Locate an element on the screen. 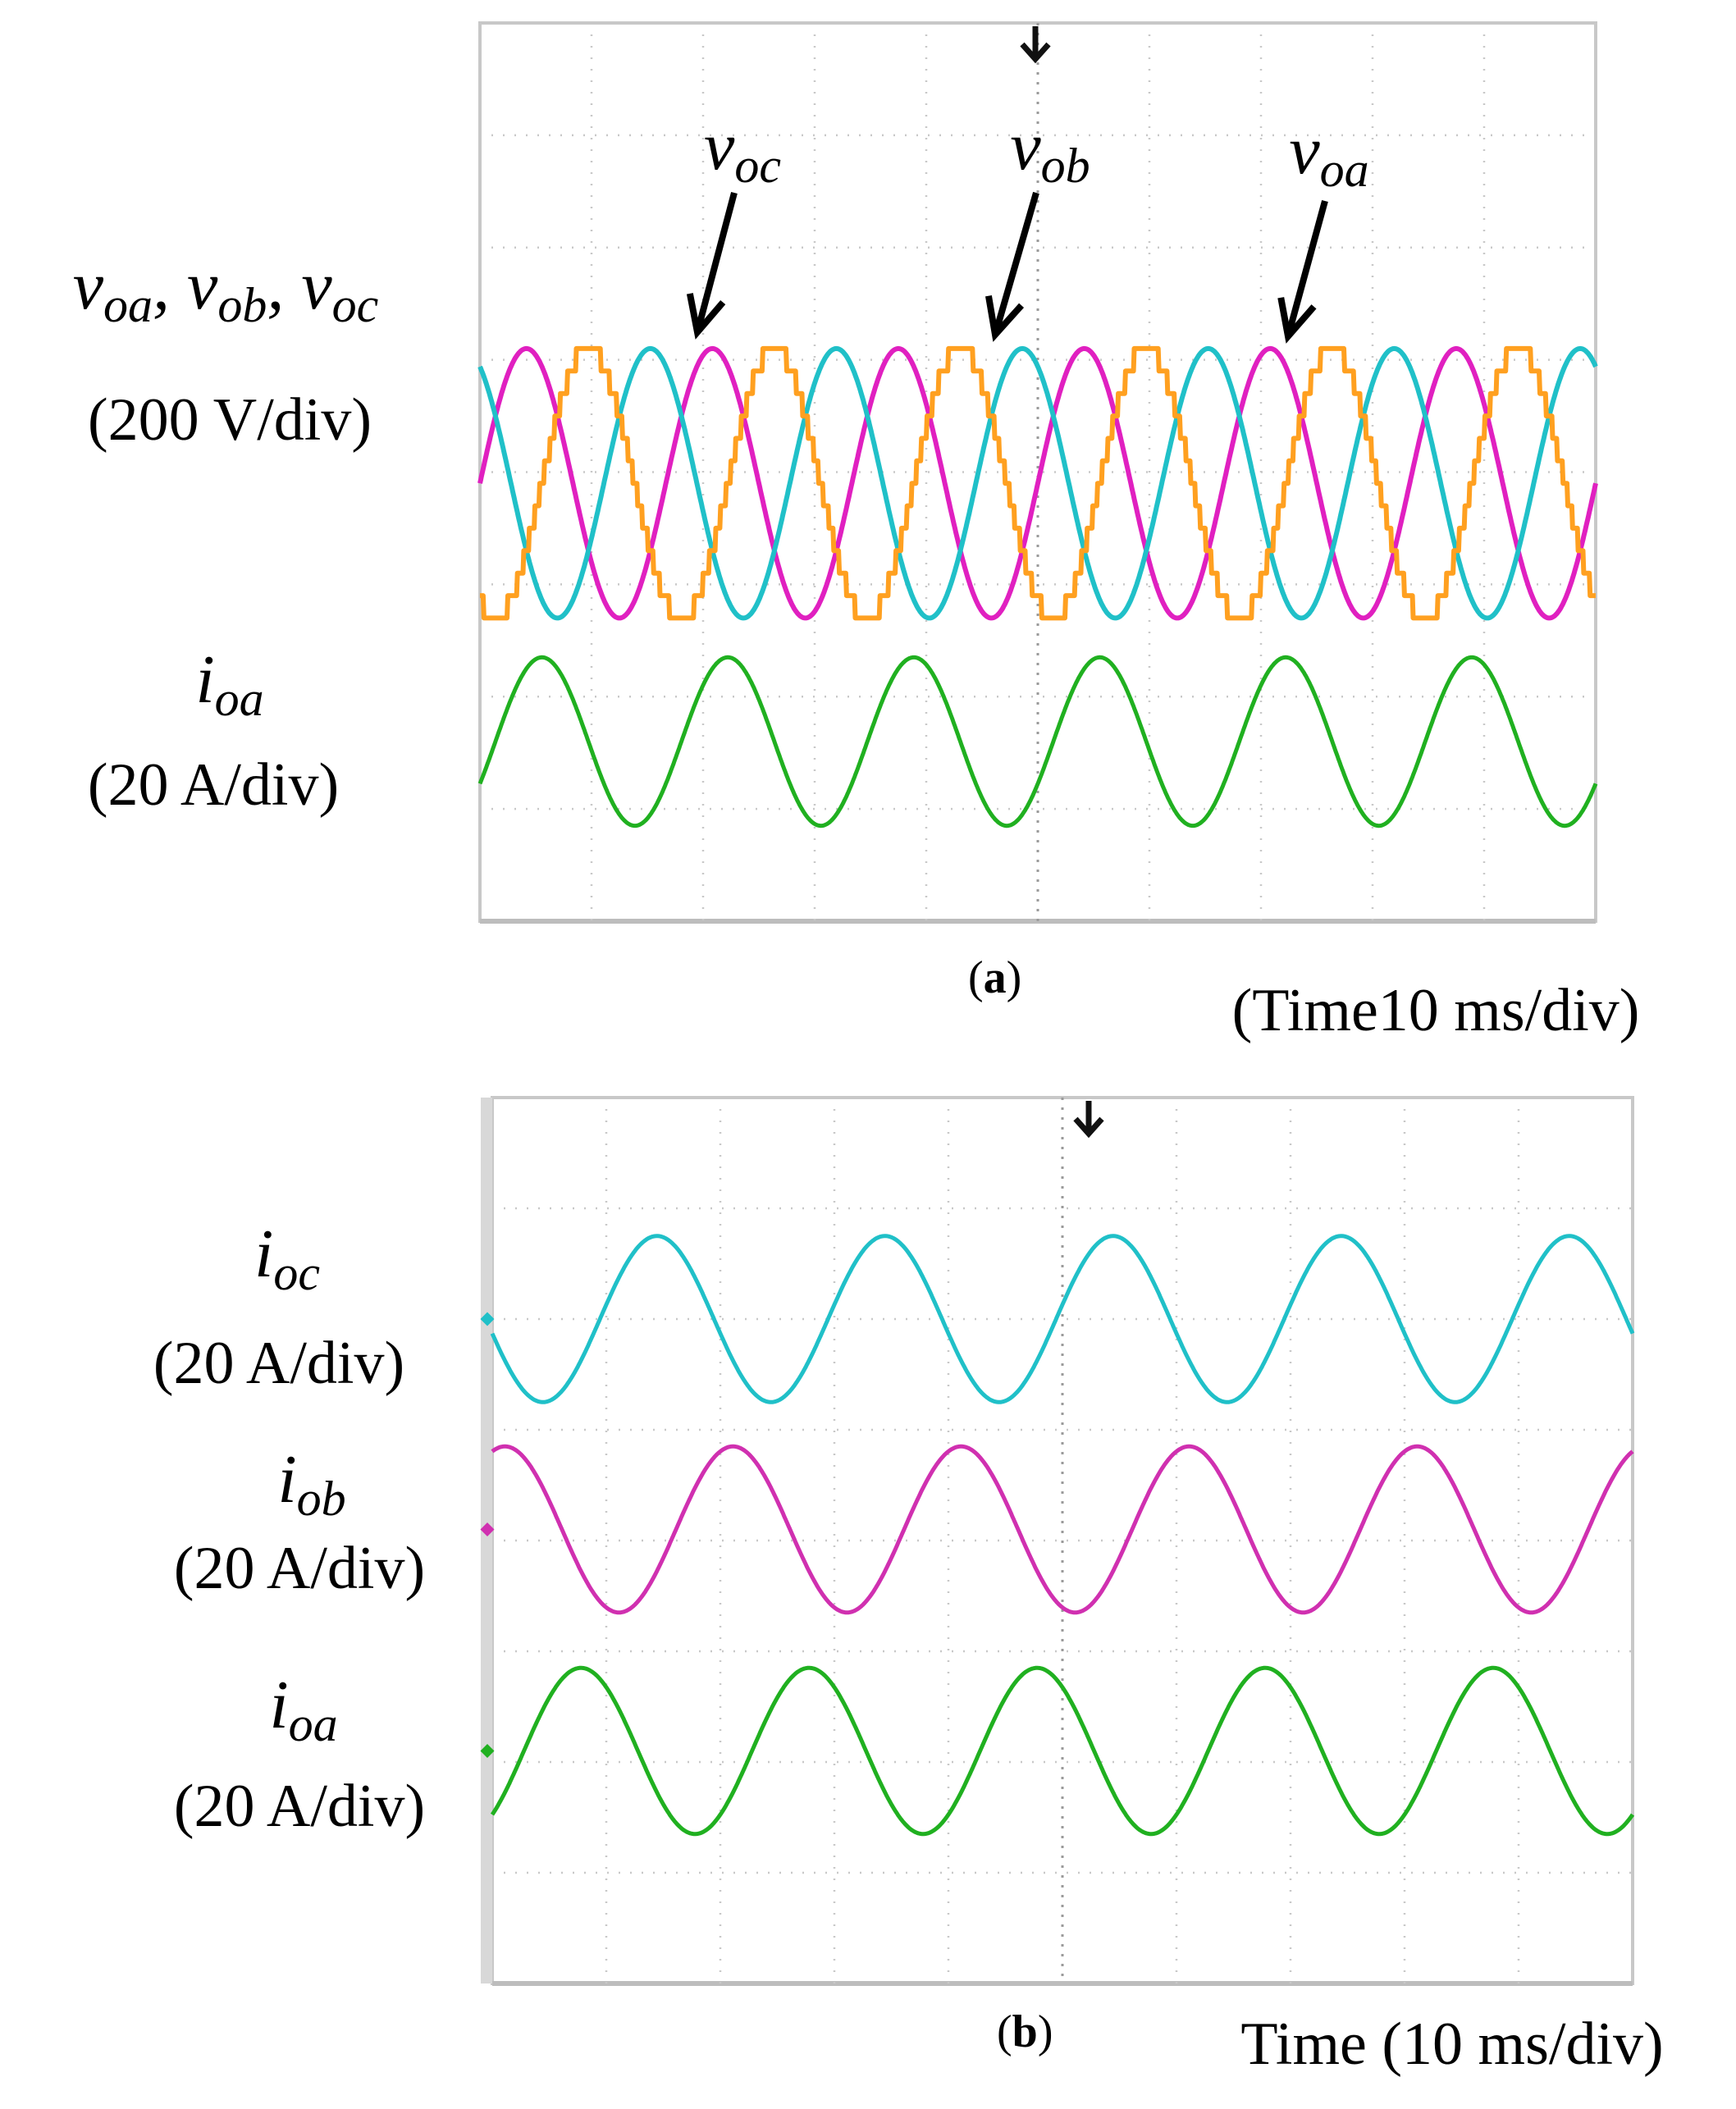  chart-a-v-label-line1: voa, vob, voc is located at coordinates (225, 290).